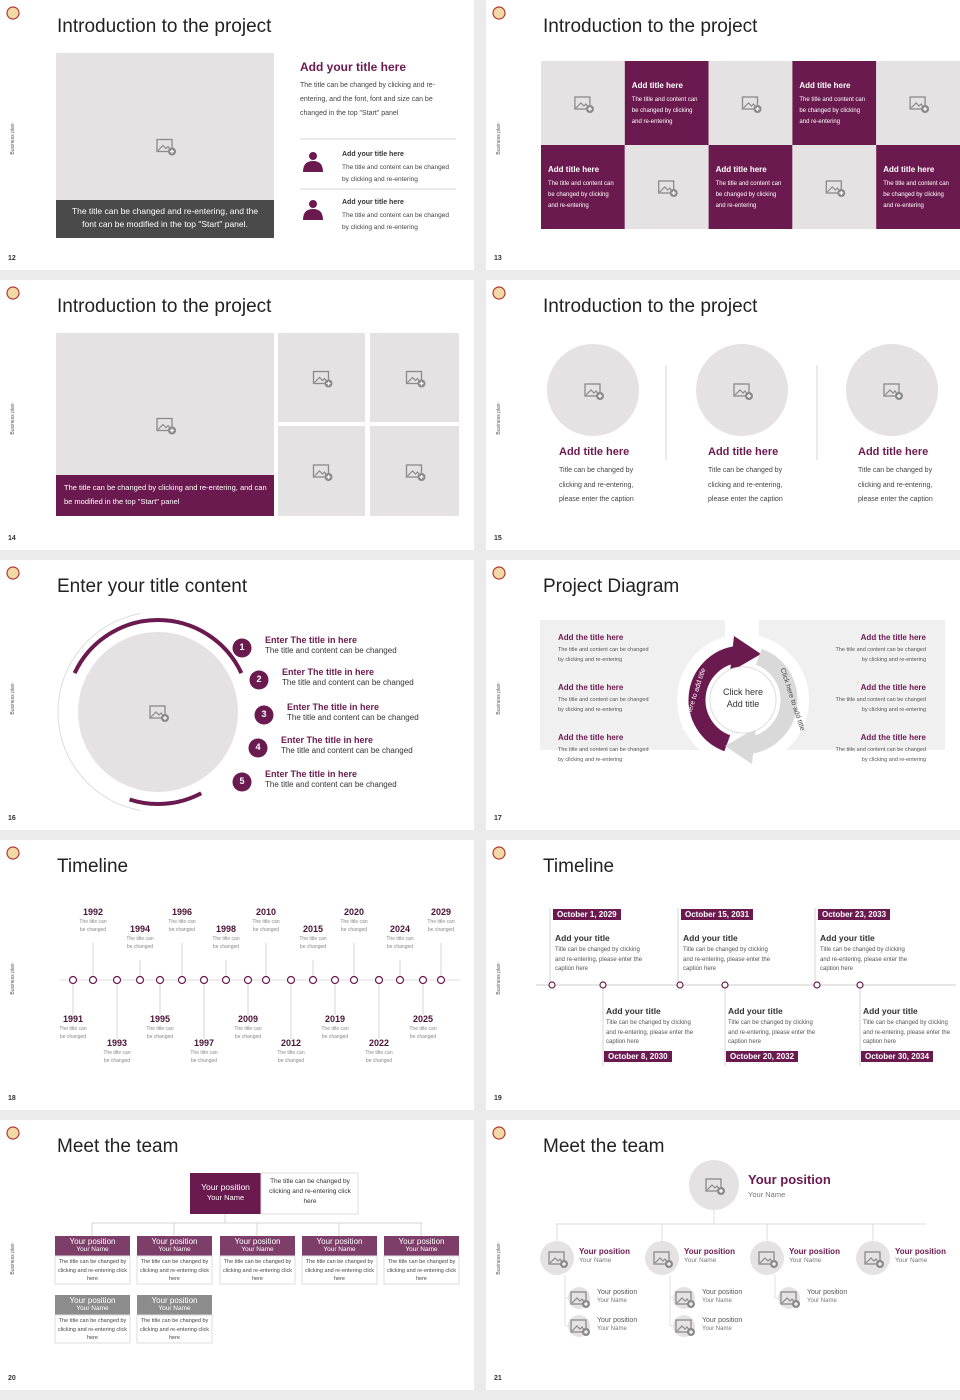 The height and width of the screenshot is (1400, 960). What do you see at coordinates (99, 712) in the screenshot?
I see `ring-outline` at bounding box center [99, 712].